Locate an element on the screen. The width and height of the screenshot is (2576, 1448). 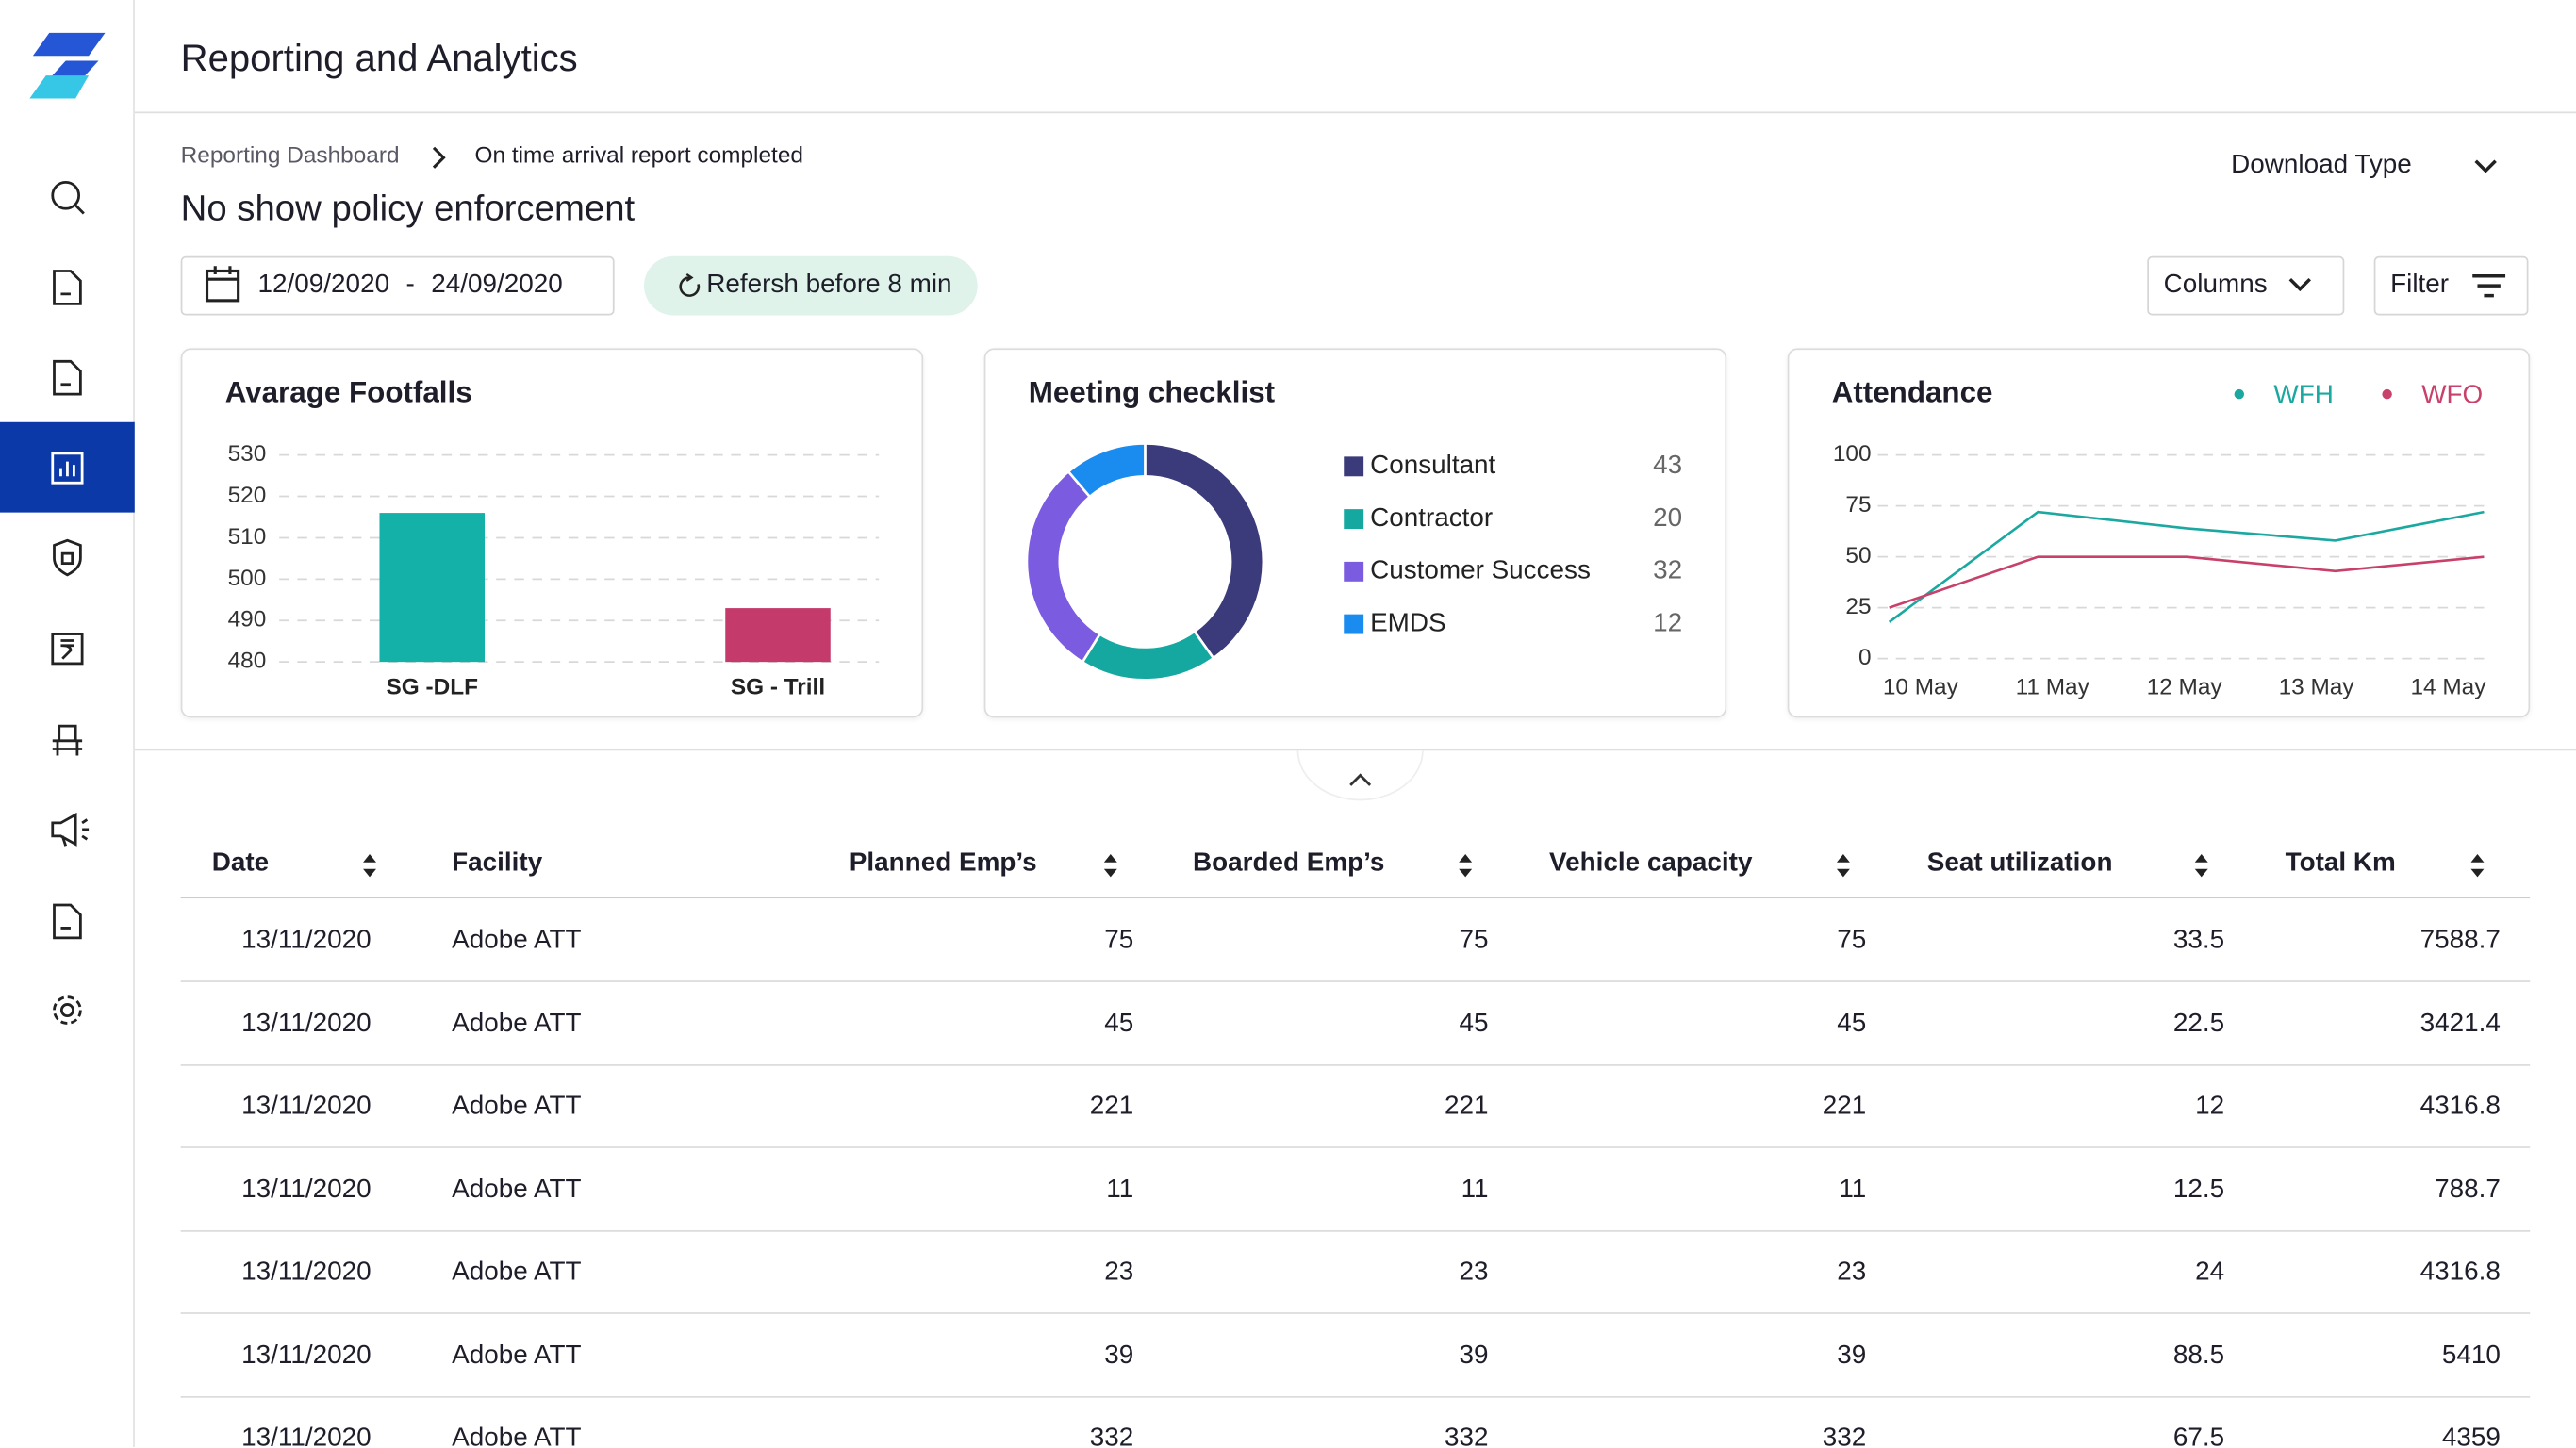
x-tick-label: 11 May is located at coordinates (2053, 686).